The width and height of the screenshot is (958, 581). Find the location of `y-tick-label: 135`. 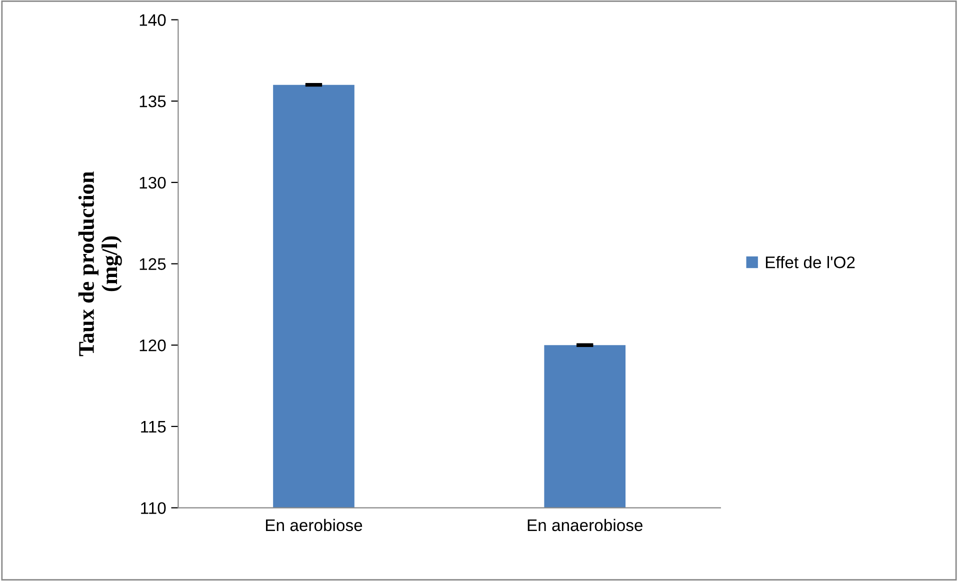

y-tick-label: 135 is located at coordinates (153, 101).